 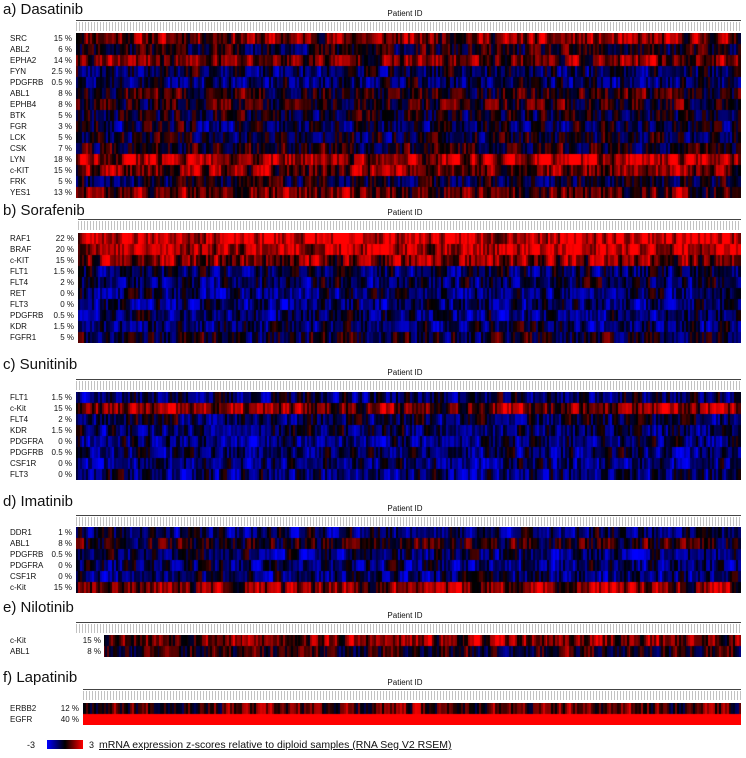 I want to click on gene-label-lyn: LYN, so click(x=17, y=159).